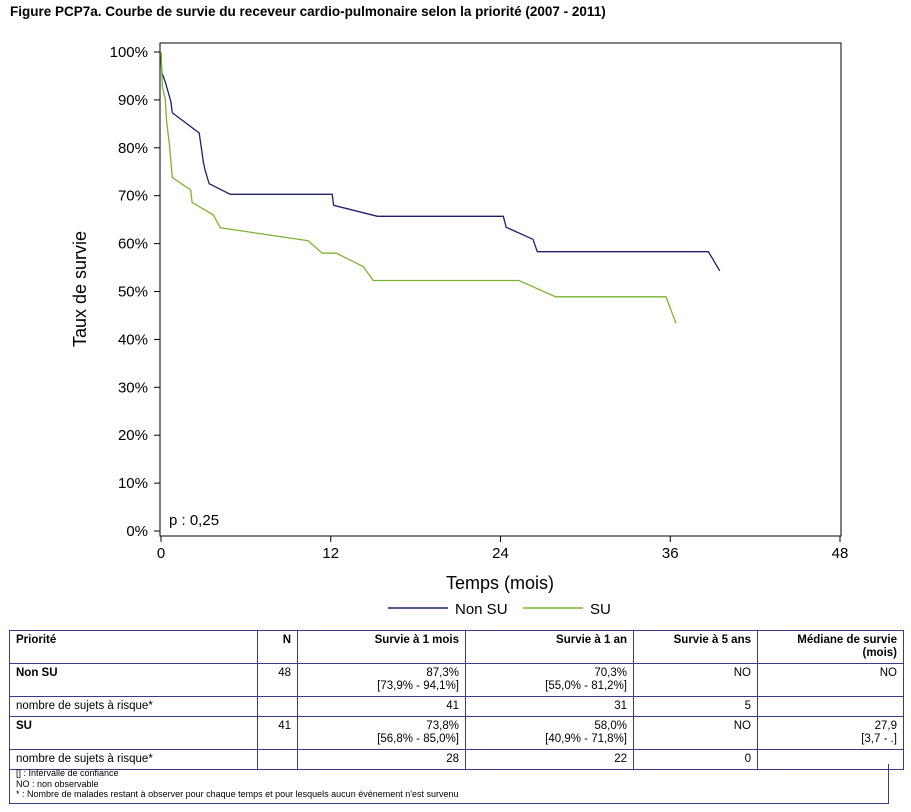 The width and height of the screenshot is (911, 812). I want to click on header-survie-5-ans: Survie à 5 ans, so click(695, 647).